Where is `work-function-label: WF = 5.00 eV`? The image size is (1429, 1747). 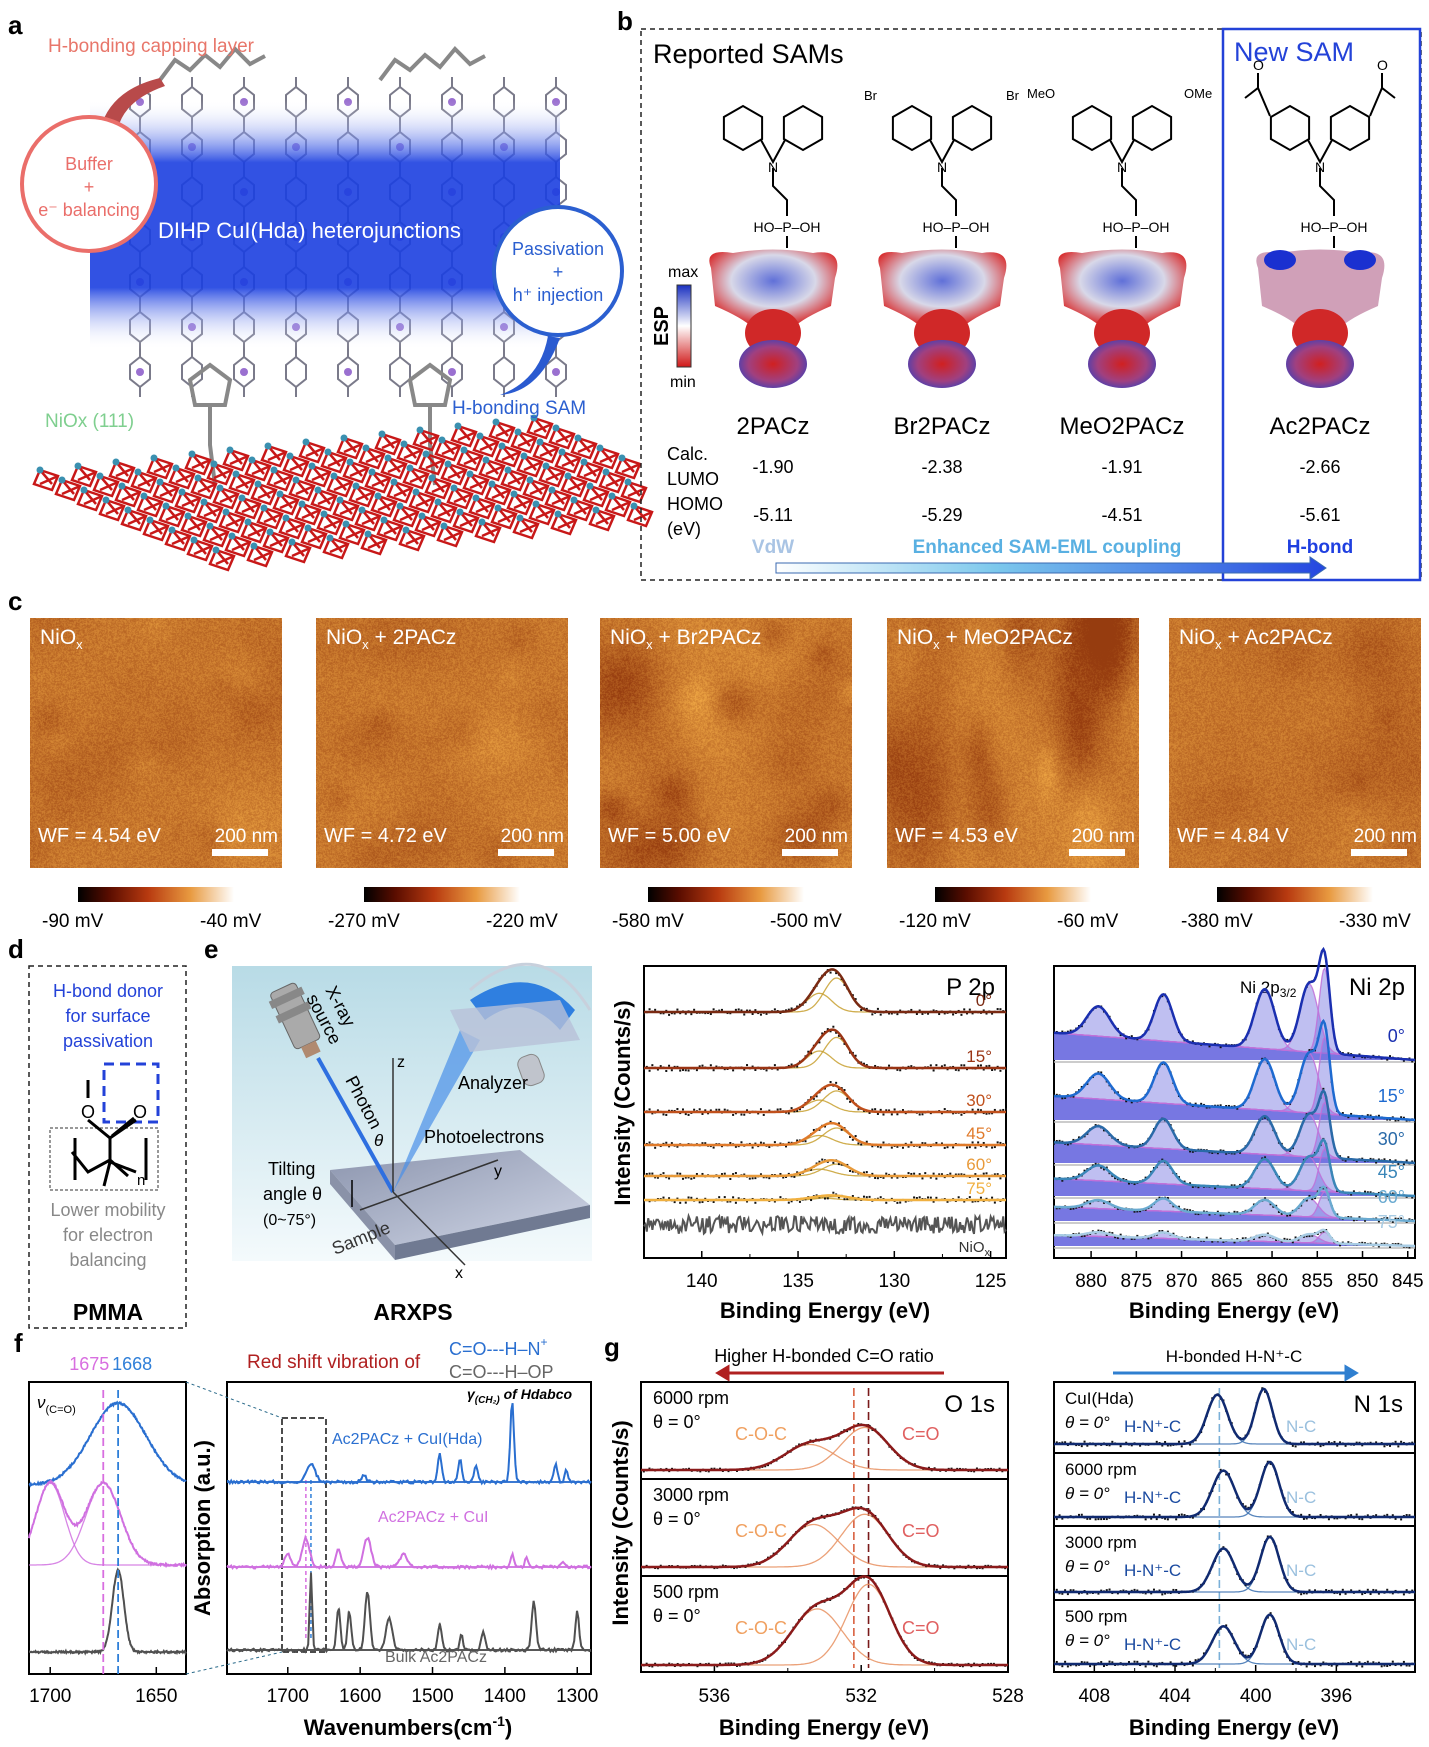 work-function-label: WF = 5.00 eV is located at coordinates (669, 836).